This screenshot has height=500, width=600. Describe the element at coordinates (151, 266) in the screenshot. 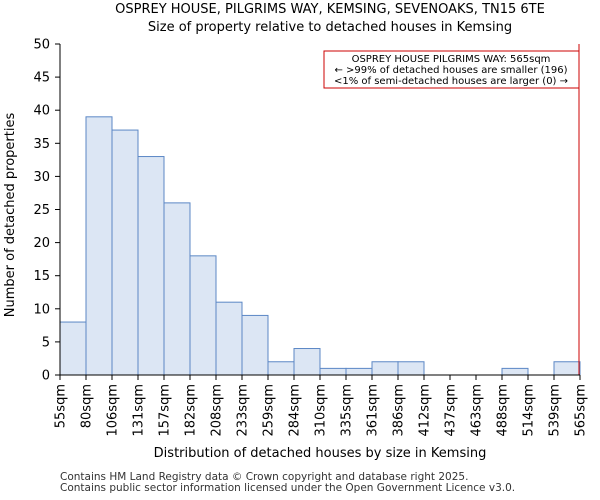

I see `bar-131sqm` at that location.